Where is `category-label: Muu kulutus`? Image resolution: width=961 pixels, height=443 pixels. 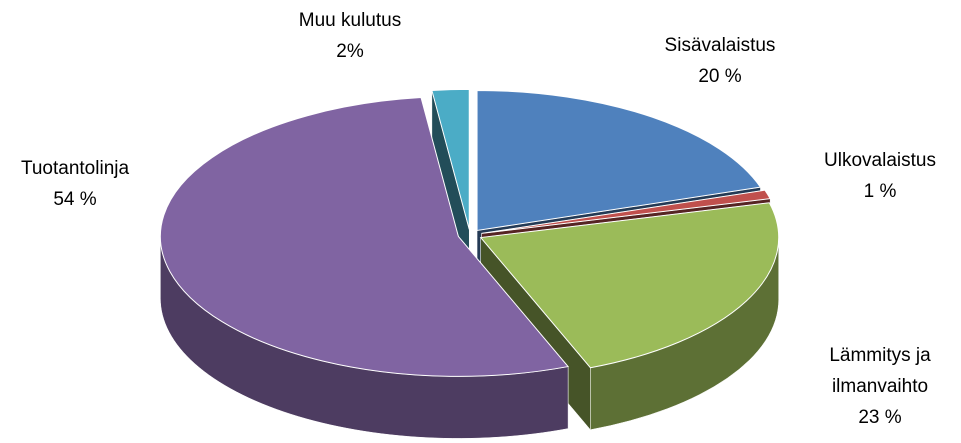 category-label: Muu kulutus is located at coordinates (350, 20).